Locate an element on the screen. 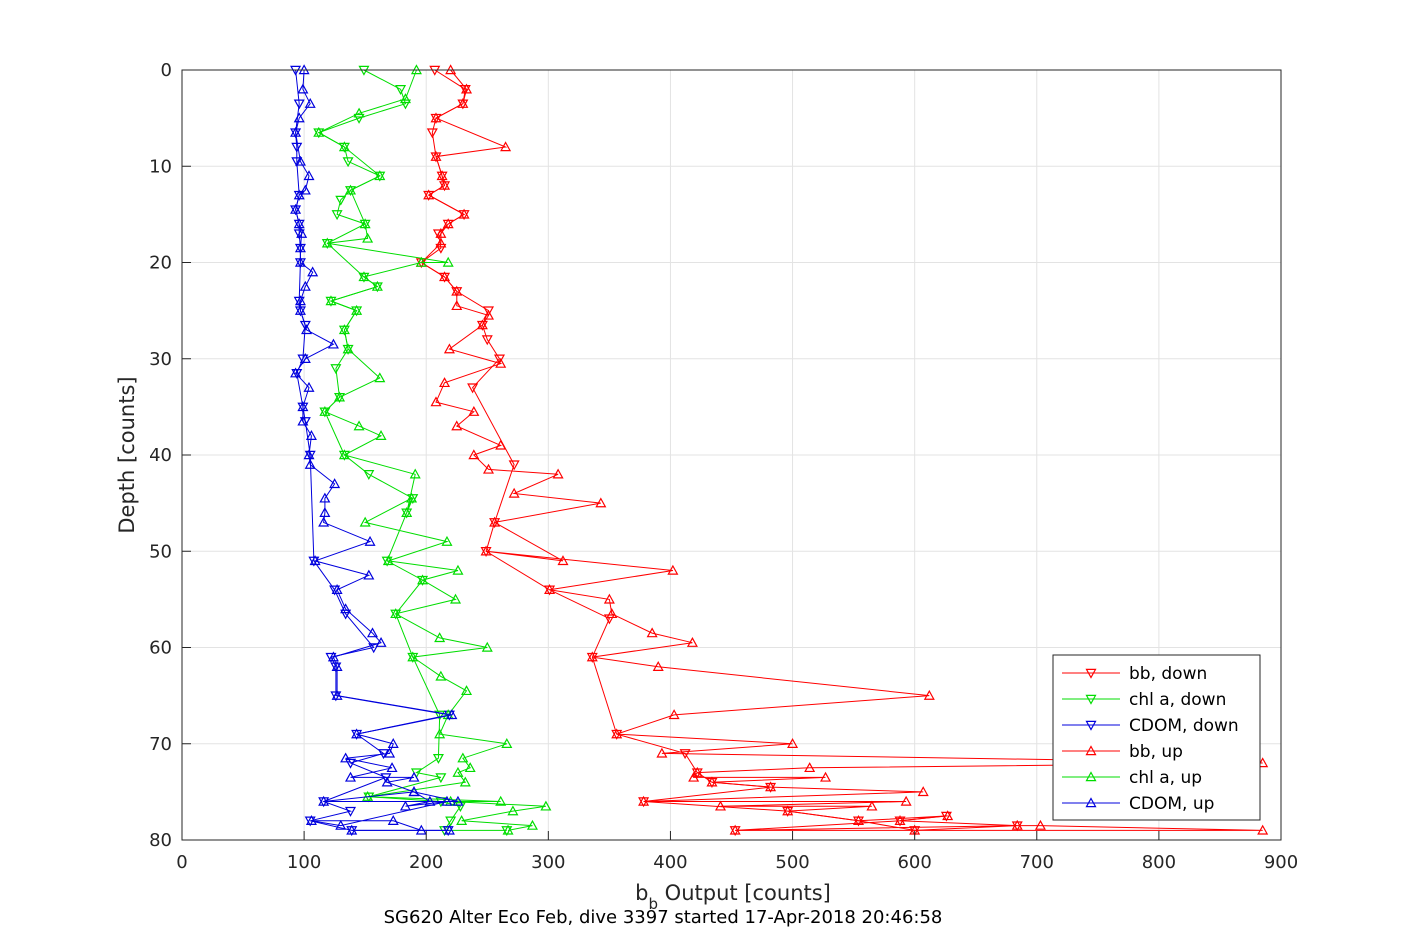 The image size is (1417, 945). x-axis-ticks: 0 100 200 300 400 500 600 700 800 900 is located at coordinates (737, 852).